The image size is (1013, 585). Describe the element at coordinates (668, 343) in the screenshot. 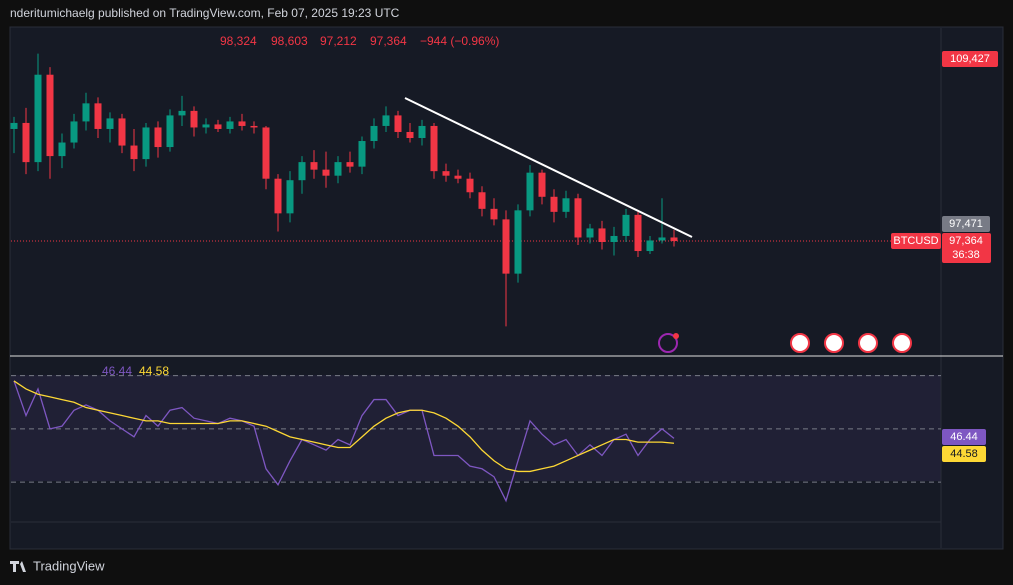

I see `lightning-icon` at that location.